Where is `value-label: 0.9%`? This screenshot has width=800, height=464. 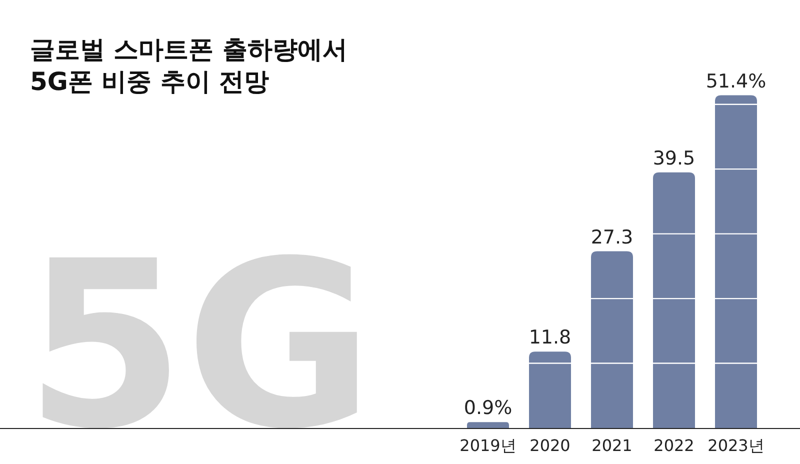 value-label: 0.9% is located at coordinates (488, 408).